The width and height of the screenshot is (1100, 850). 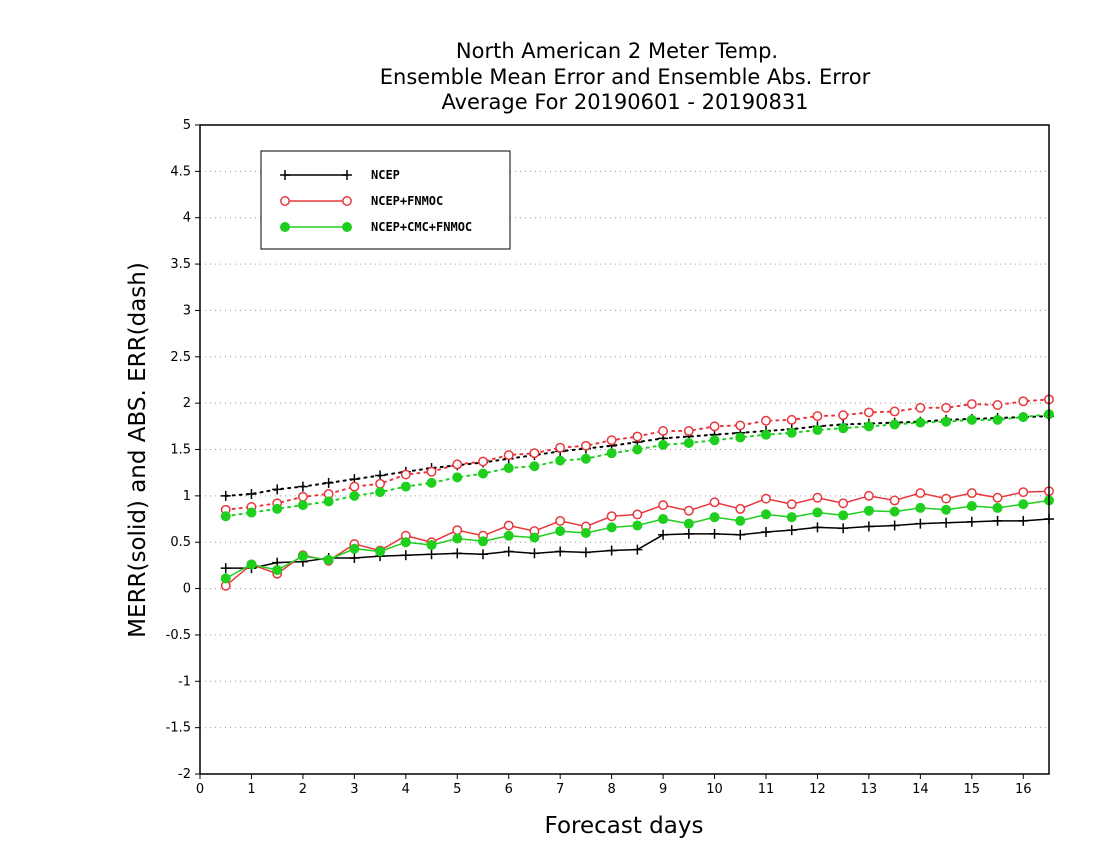 I want to click on x-tick-label: 15, so click(x=972, y=789).